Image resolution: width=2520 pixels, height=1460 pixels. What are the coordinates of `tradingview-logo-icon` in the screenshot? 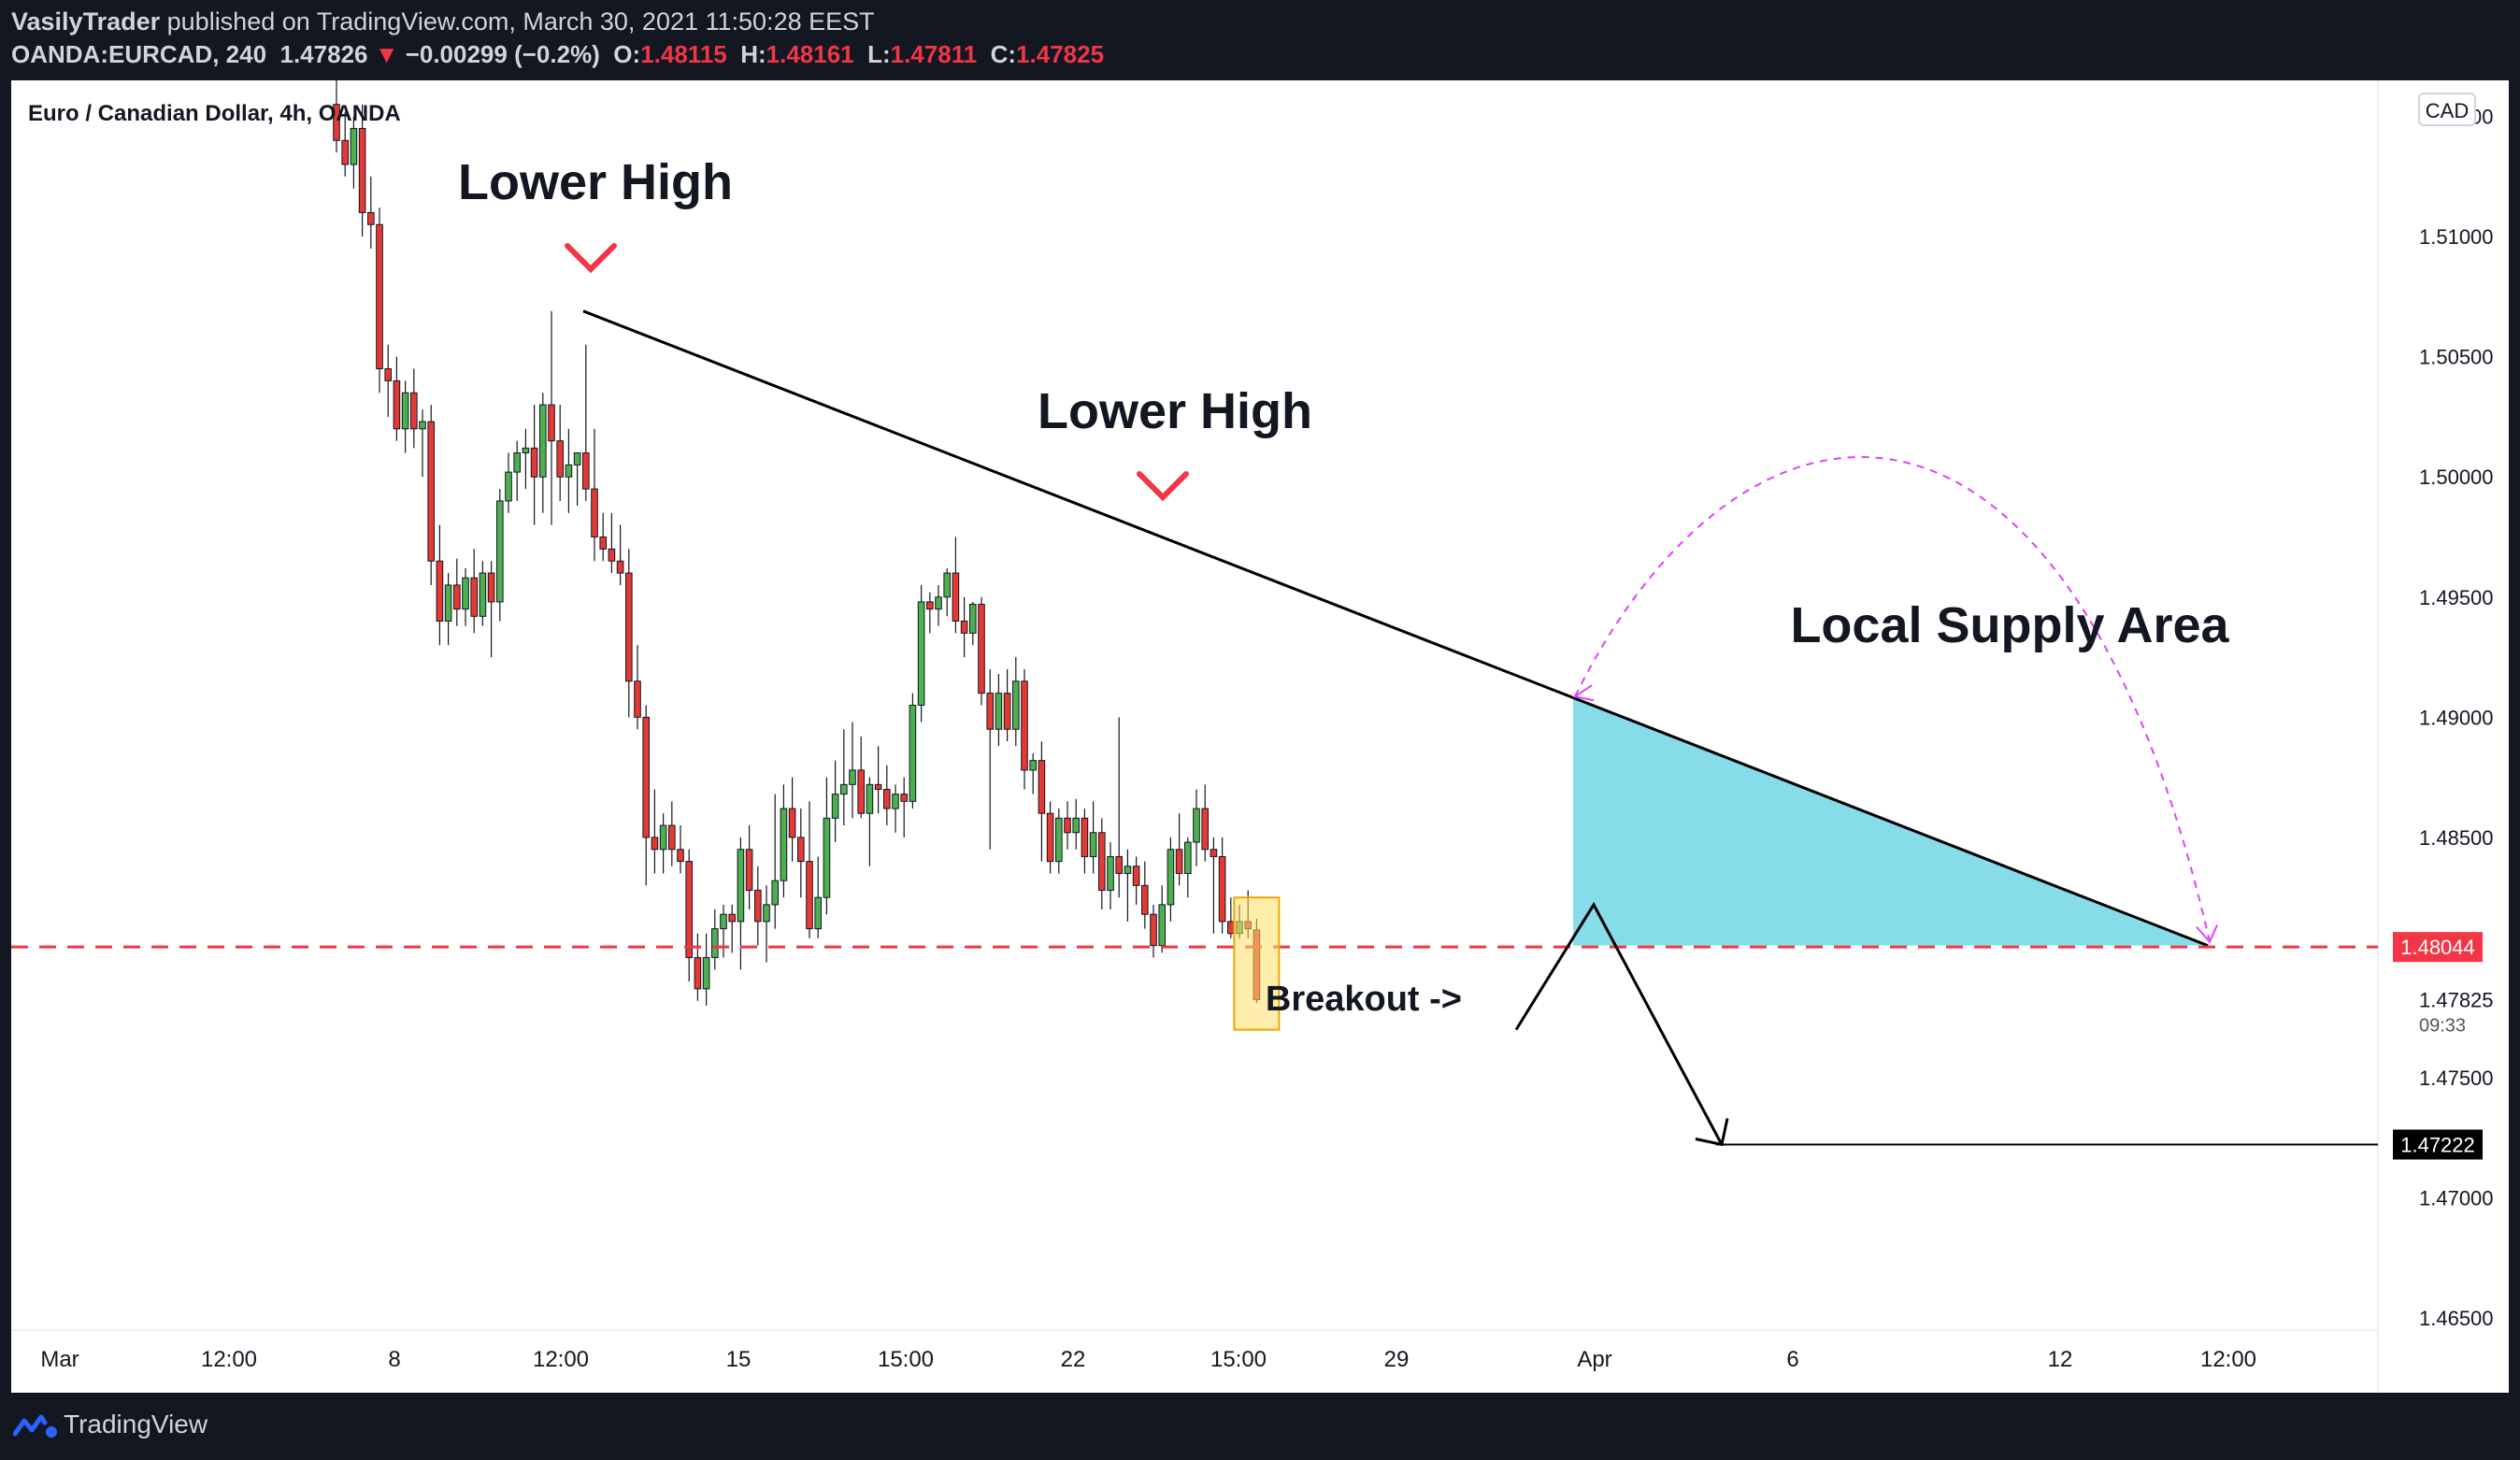 It's located at (36, 1425).